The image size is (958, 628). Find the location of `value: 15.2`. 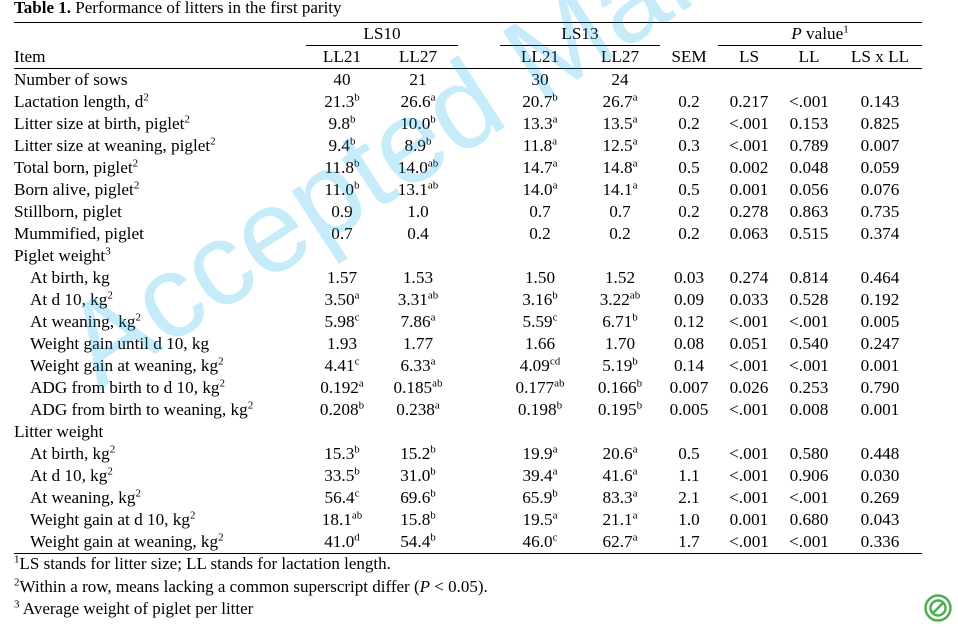

value: 15.2 is located at coordinates (415, 453).